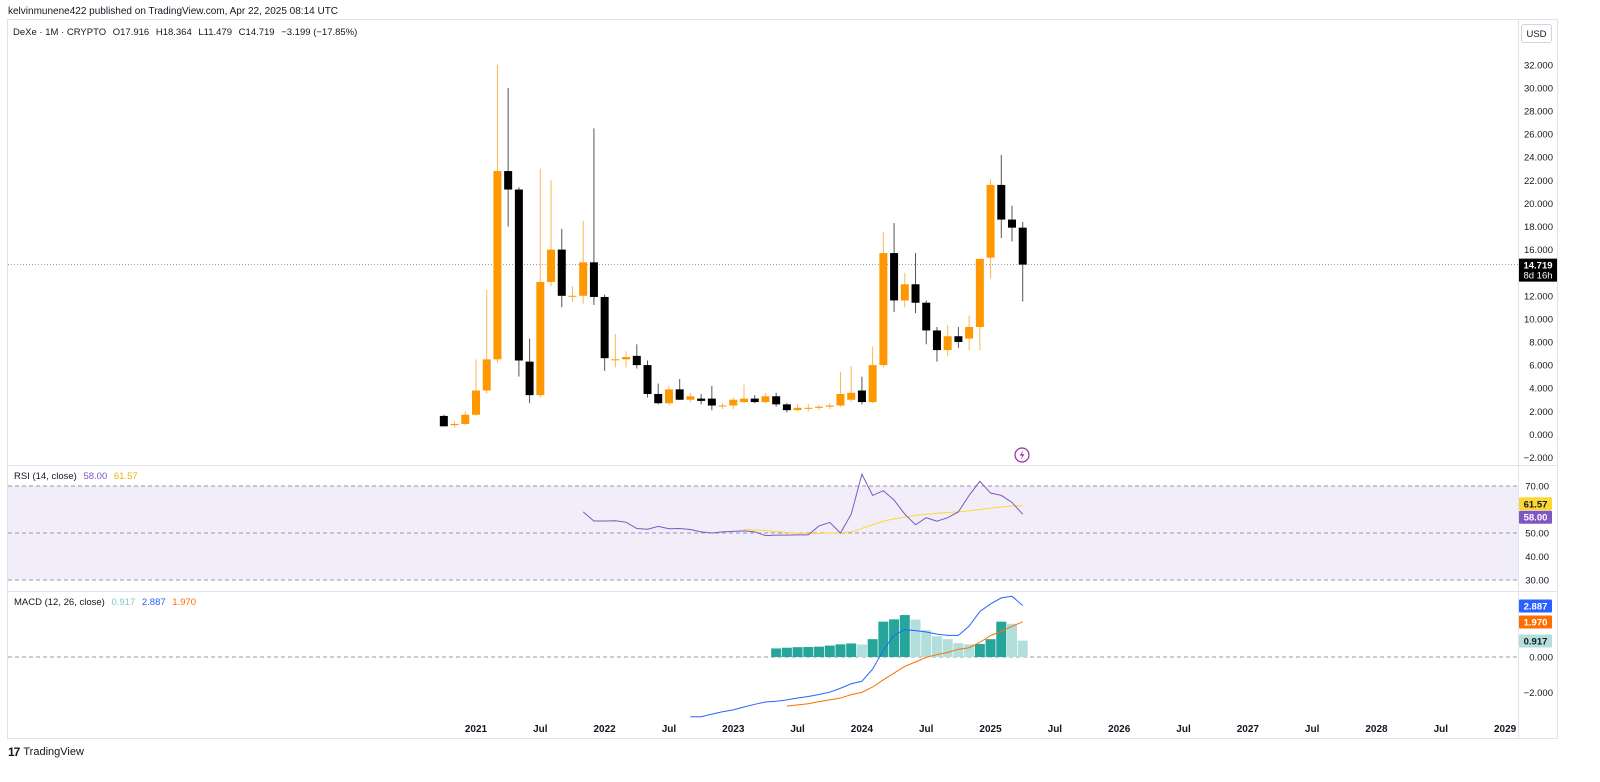  I want to click on symbol-name: DeXe · 1M · CRYPTO, so click(60, 32).